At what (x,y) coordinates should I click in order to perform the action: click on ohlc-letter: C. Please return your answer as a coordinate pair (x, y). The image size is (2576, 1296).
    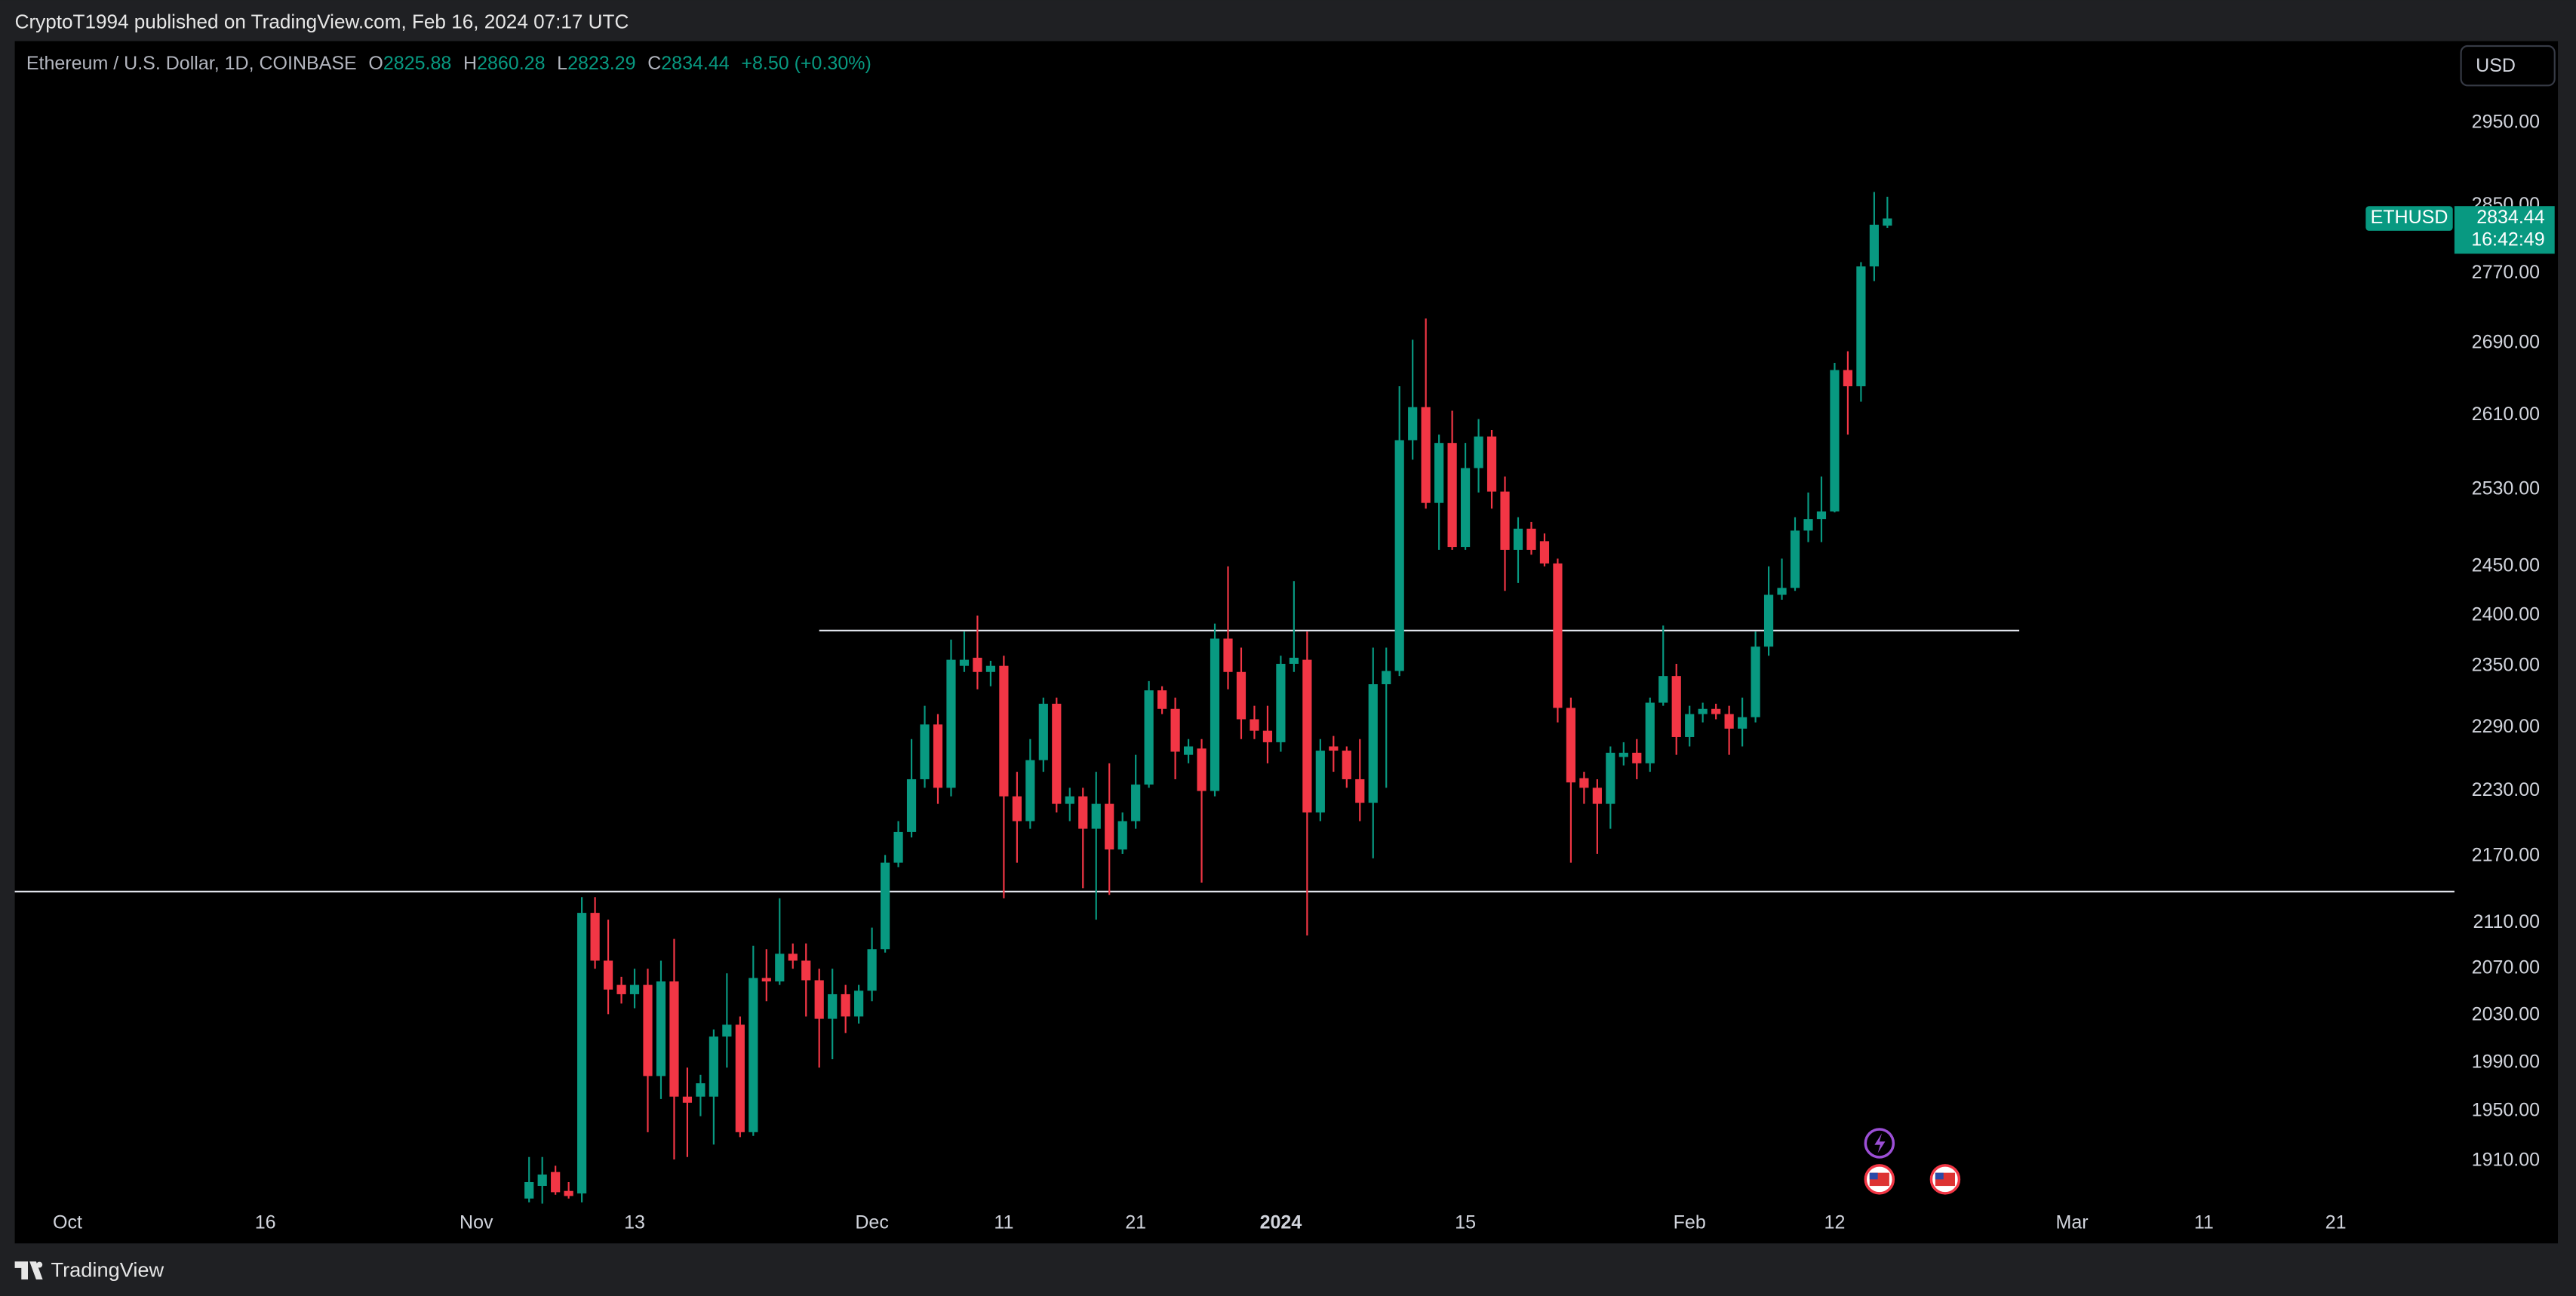
    Looking at the image, I should click on (654, 63).